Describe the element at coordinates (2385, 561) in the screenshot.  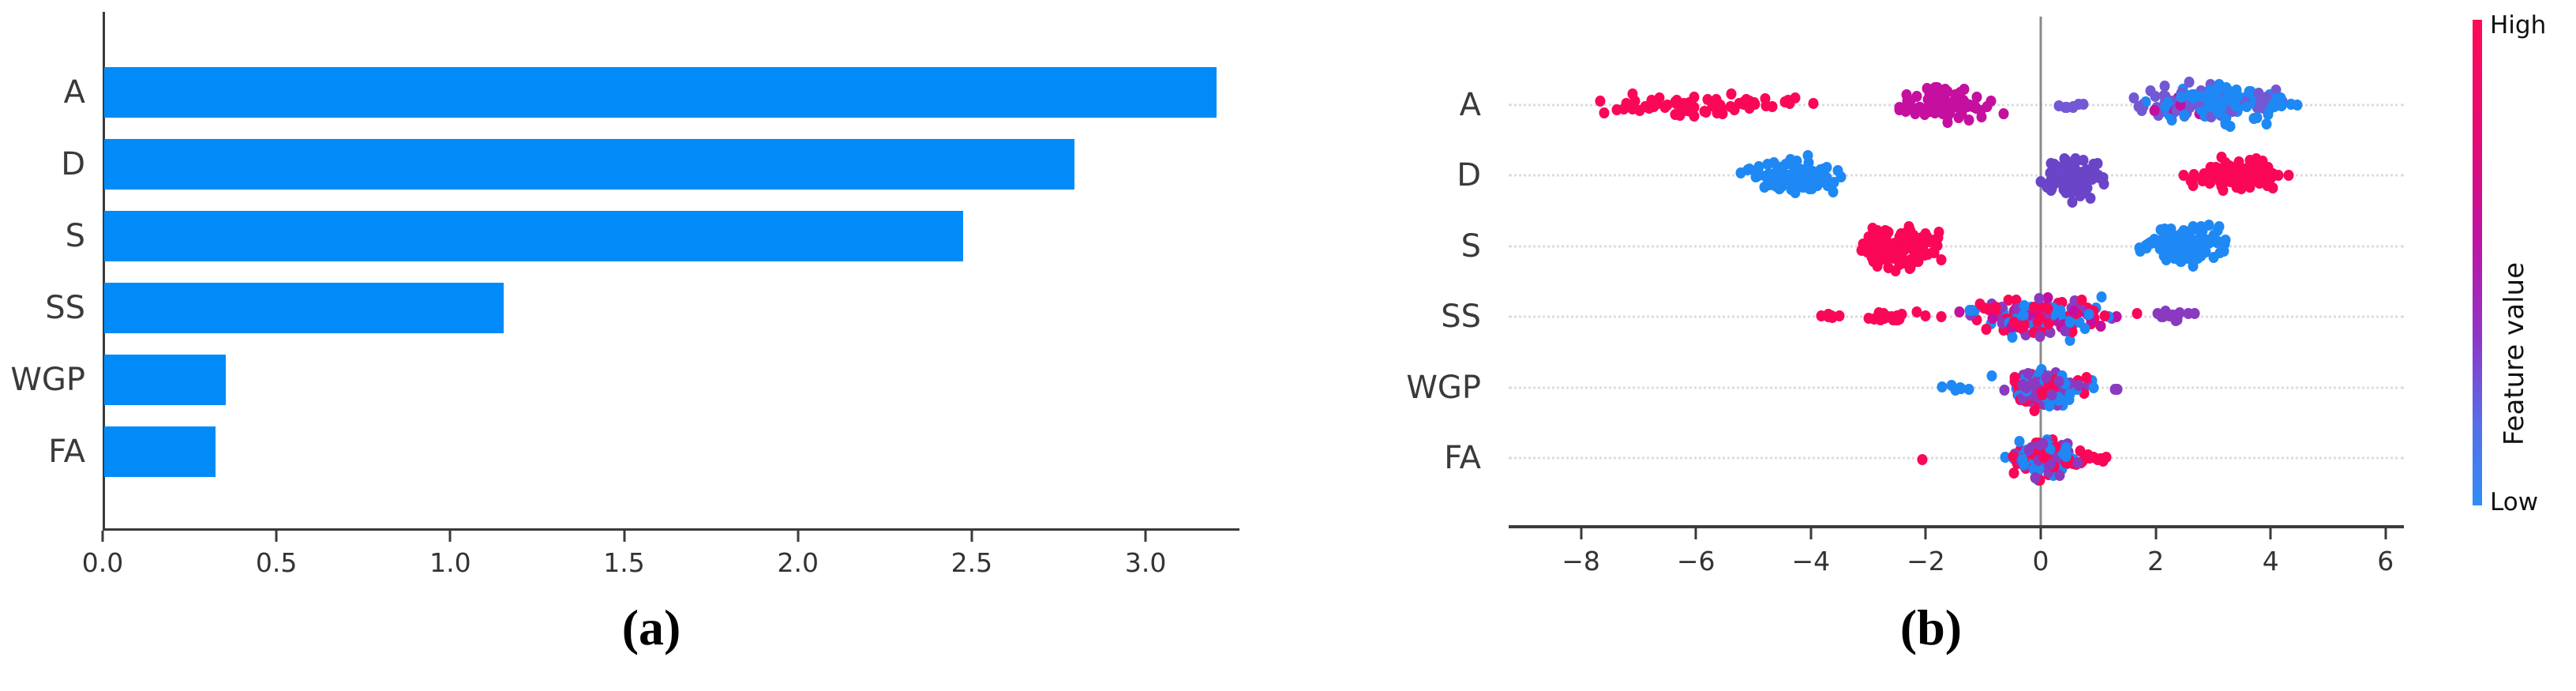
I see `x-tick-label: 6` at that location.